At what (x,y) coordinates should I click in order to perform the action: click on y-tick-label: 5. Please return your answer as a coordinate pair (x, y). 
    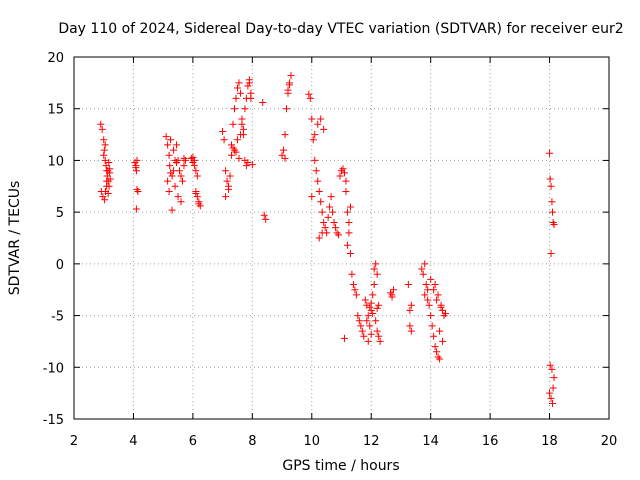
    Looking at the image, I should click on (60, 213).